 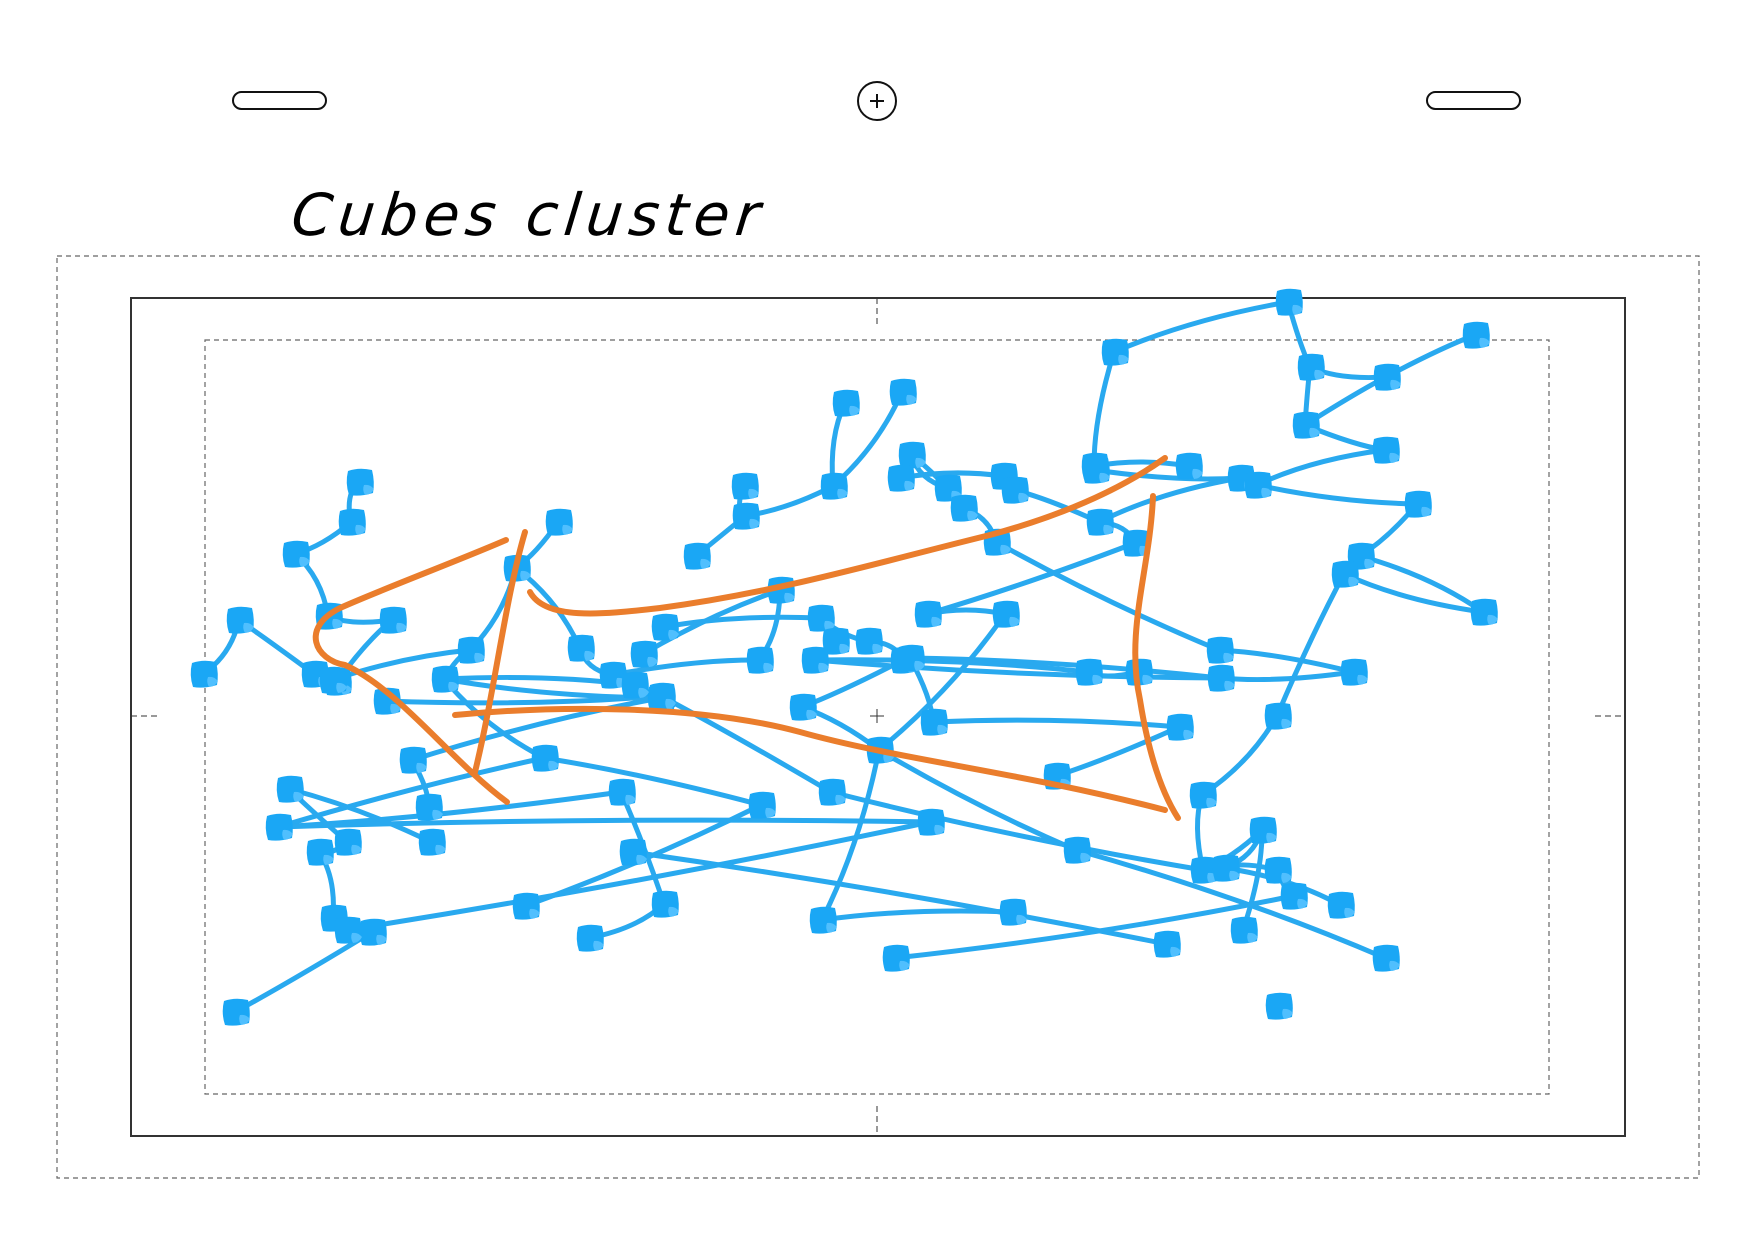 I want to click on left-resize-handle, so click(x=279, y=100).